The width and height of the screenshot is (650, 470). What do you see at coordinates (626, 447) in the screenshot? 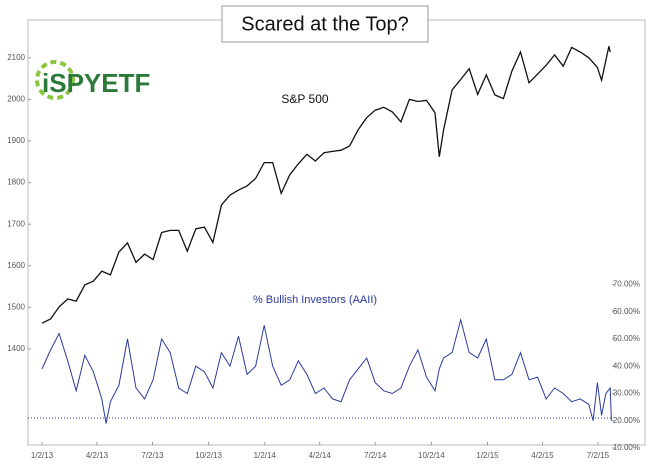
I see `y2-tick-label: 10.00%` at bounding box center [626, 447].